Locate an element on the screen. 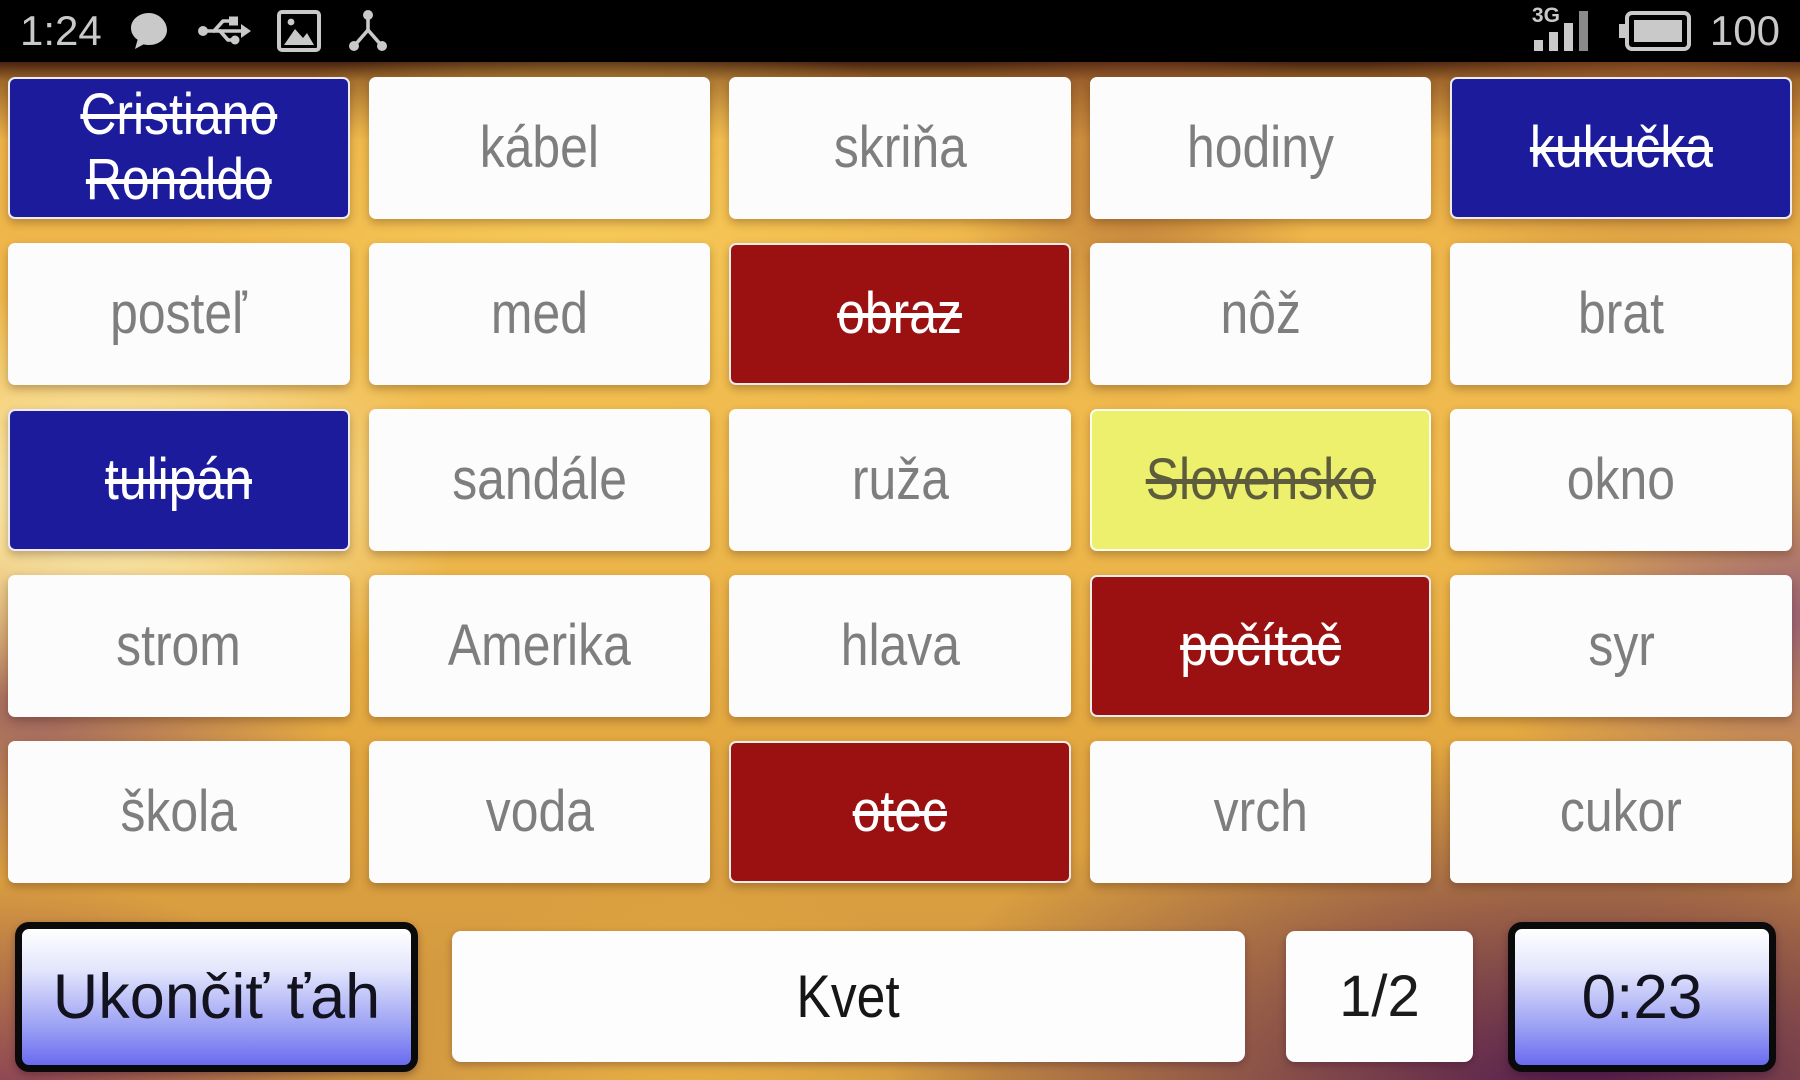 Image resolution: width=1800 pixels, height=1080 pixels. end-turn-label: Ukončiť ťah is located at coordinates (216, 997).